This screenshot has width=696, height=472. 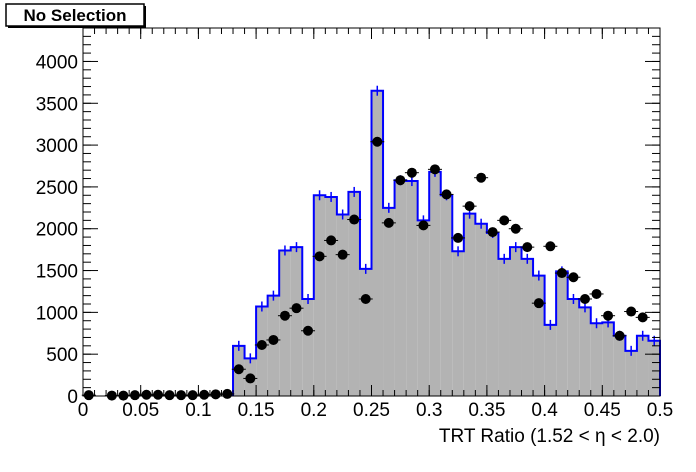 I want to click on stats-box-label: No Selection, so click(x=75, y=15).